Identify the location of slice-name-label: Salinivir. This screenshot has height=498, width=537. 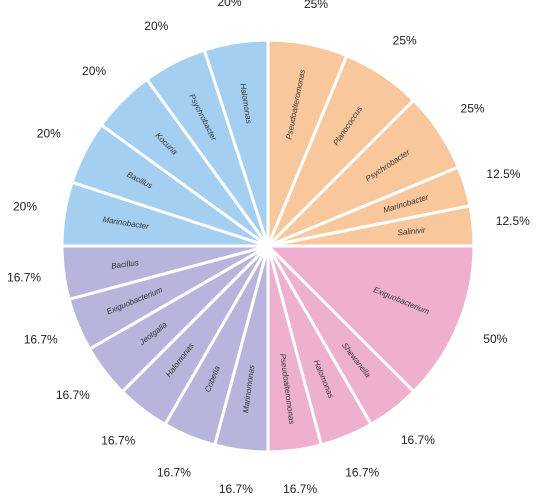
(411, 232).